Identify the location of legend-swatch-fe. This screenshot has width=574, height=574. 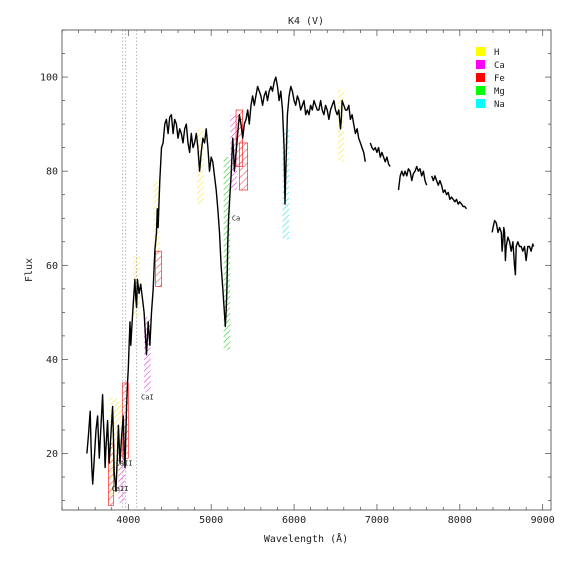
(480, 77).